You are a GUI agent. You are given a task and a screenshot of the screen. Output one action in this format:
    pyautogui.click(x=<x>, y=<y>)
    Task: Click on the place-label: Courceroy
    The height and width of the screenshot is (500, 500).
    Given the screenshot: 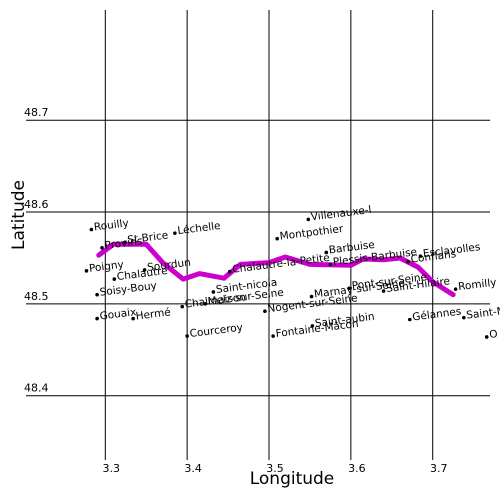 What is the action you would take?
    pyautogui.click(x=216, y=331)
    